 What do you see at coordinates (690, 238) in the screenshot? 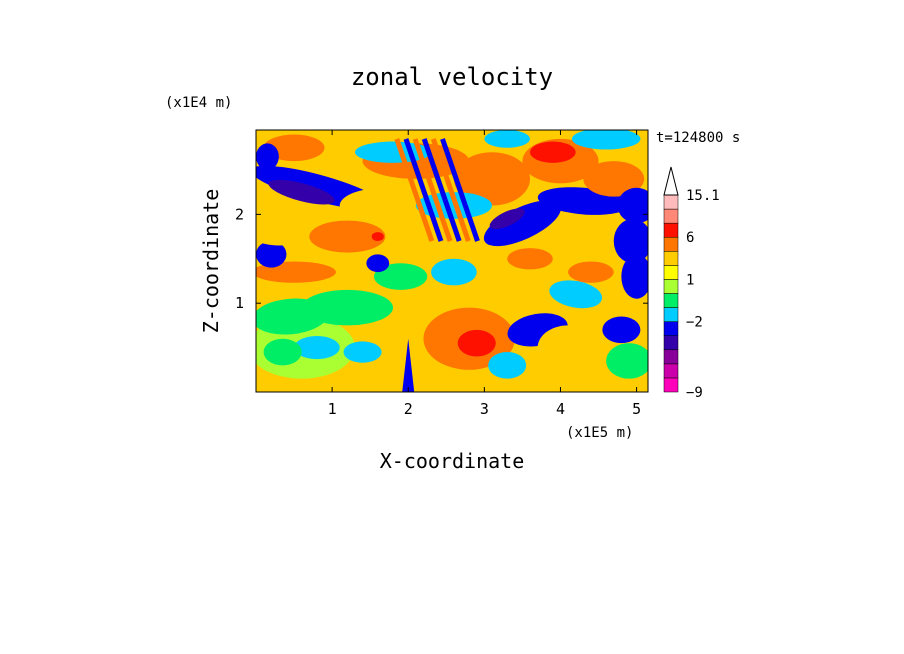
I see `colorbar-label: 6` at bounding box center [690, 238].